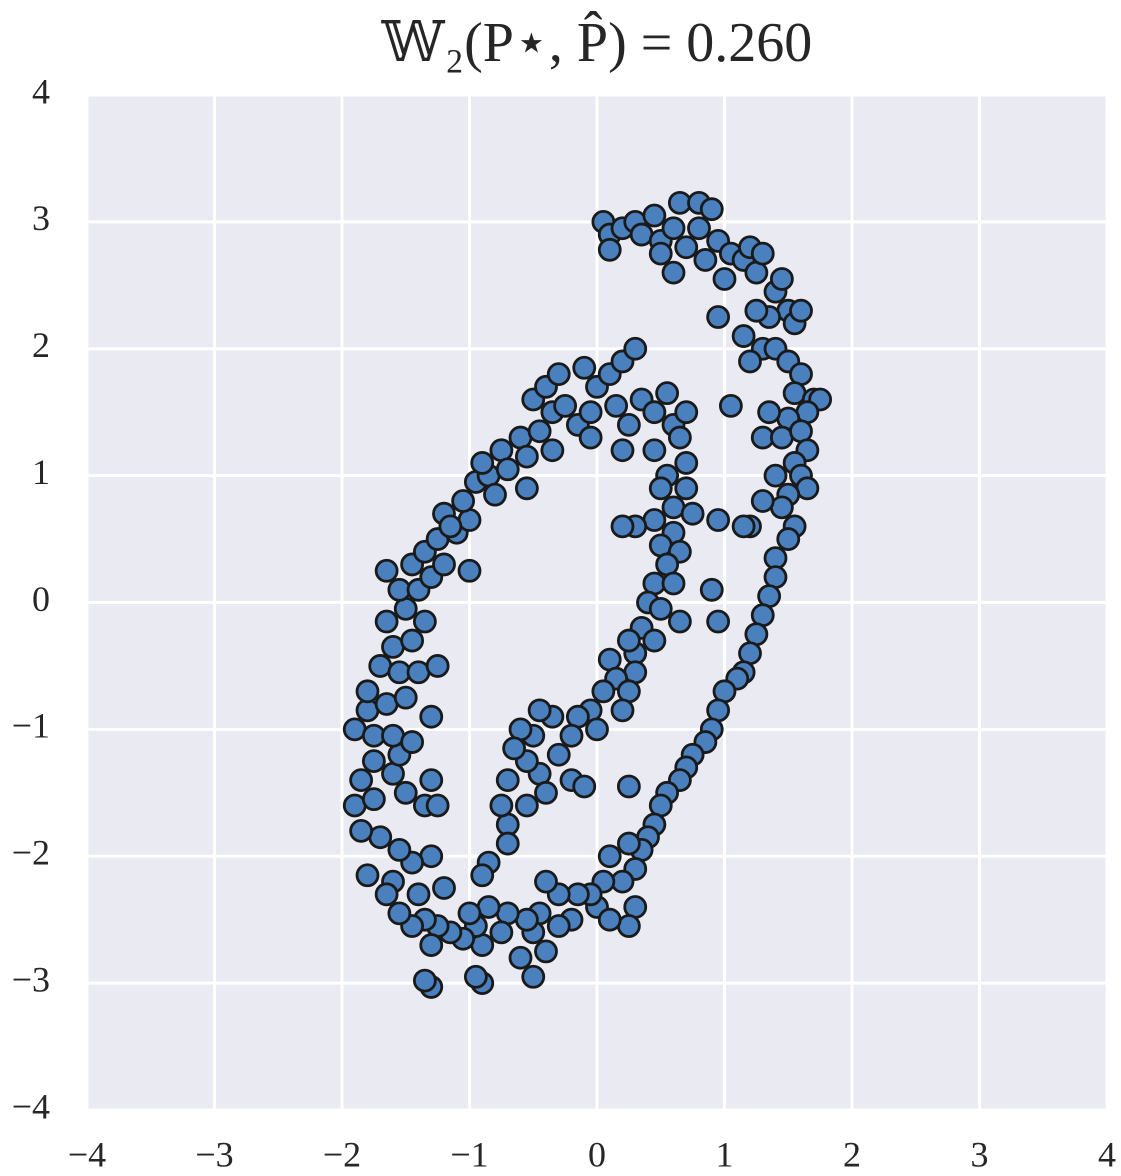 The height and width of the screenshot is (1176, 1121). I want to click on x-tick-label: −2, so click(342, 1154).